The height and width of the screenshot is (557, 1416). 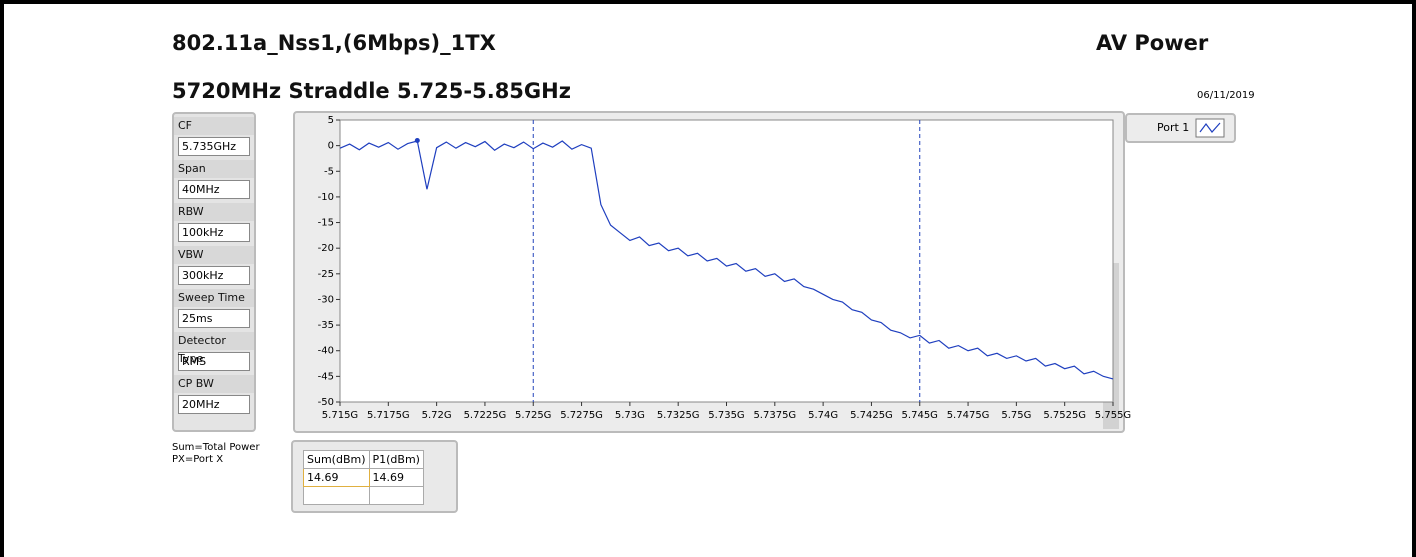 I want to click on notes: Sum=Total Power PX=Port X, so click(x=216, y=454).